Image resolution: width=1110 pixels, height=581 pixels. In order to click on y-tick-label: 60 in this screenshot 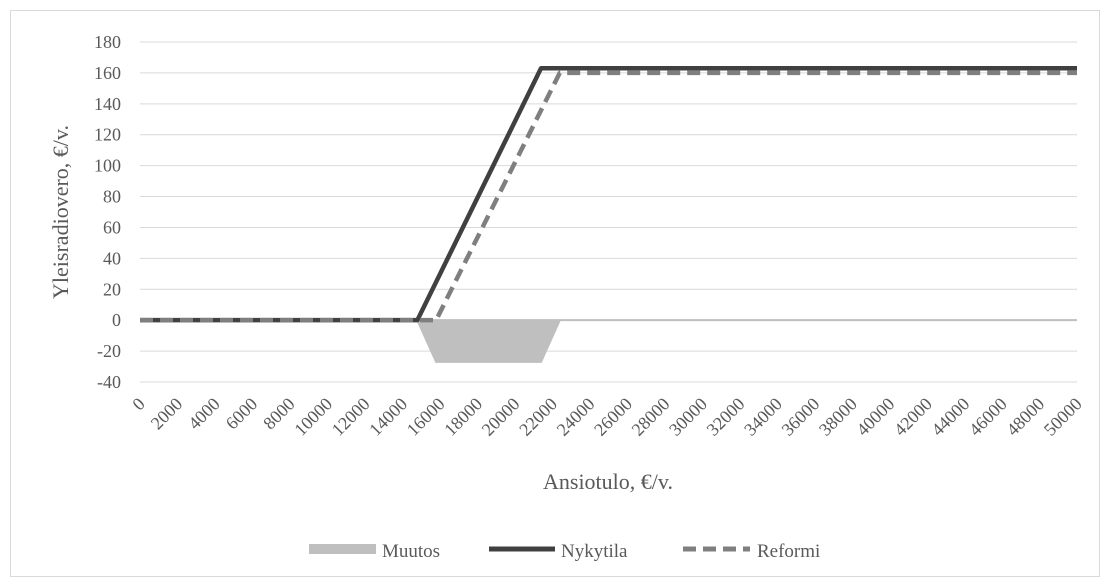, I will do `click(112, 227)`.